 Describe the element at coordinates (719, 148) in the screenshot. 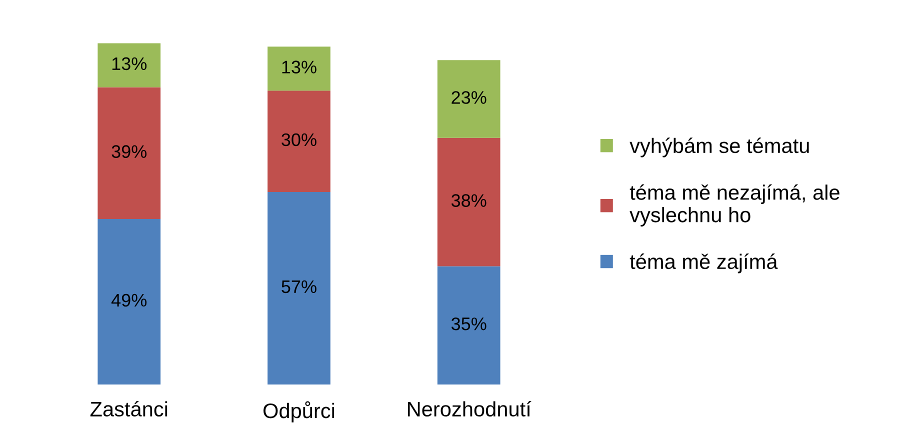

I see `legend-label: vyhýbám se tématu` at that location.